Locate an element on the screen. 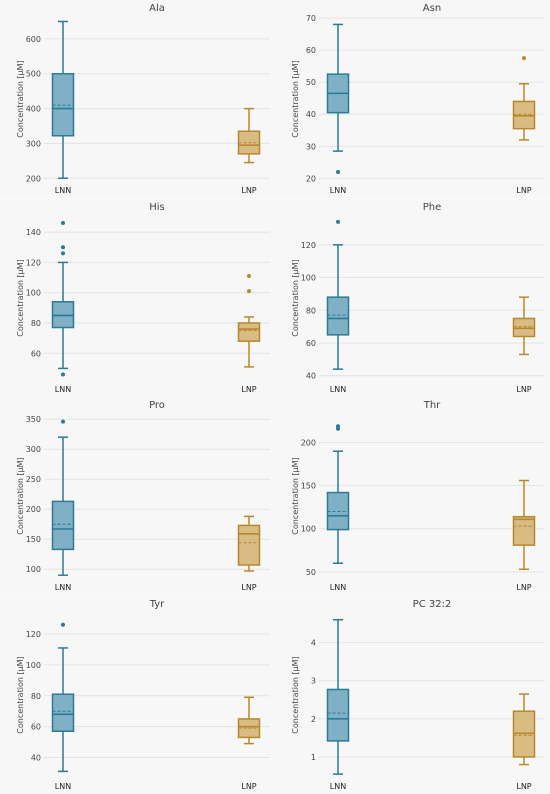  y-tick-label: 1 is located at coordinates (313, 756).